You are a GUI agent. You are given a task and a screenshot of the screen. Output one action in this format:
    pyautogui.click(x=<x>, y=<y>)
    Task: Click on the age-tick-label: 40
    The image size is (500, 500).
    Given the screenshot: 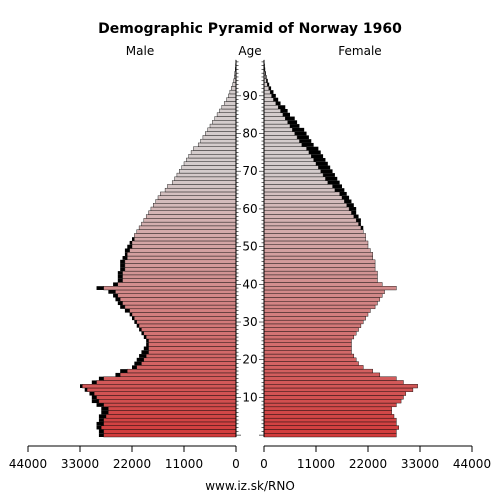 What is the action you would take?
    pyautogui.click(x=249, y=284)
    